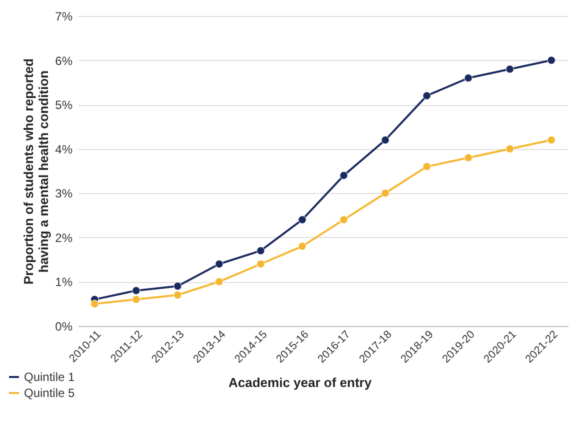 The width and height of the screenshot is (581, 432). I want to click on y-tick-label: 7%, so click(64, 17).